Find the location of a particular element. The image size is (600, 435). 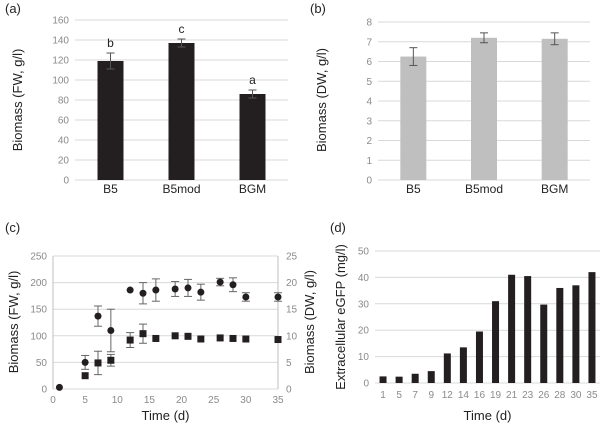

x-tick-label: 23 is located at coordinates (528, 395).